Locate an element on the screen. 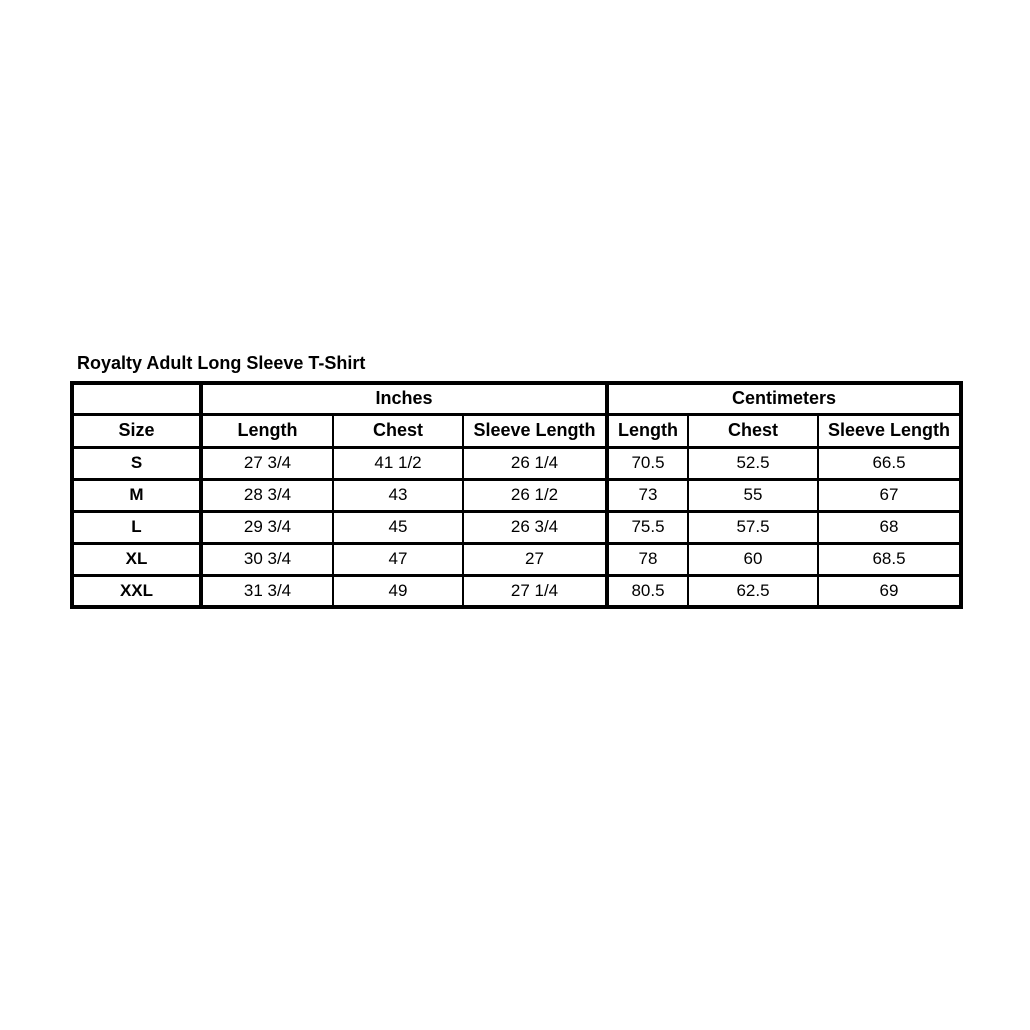  sleeve-cm: 68.5 is located at coordinates (889, 559).